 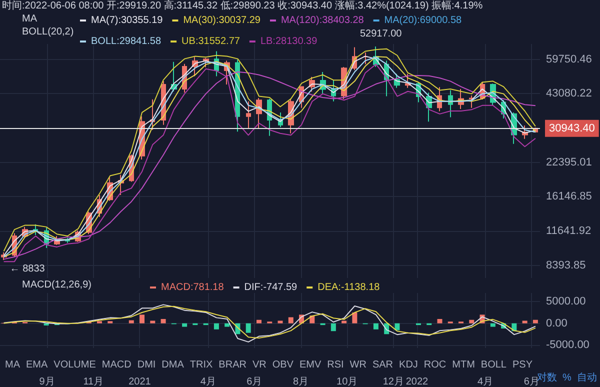 What do you see at coordinates (569, 162) in the screenshot?
I see `y-tick-label: 22395.01` at bounding box center [569, 162].